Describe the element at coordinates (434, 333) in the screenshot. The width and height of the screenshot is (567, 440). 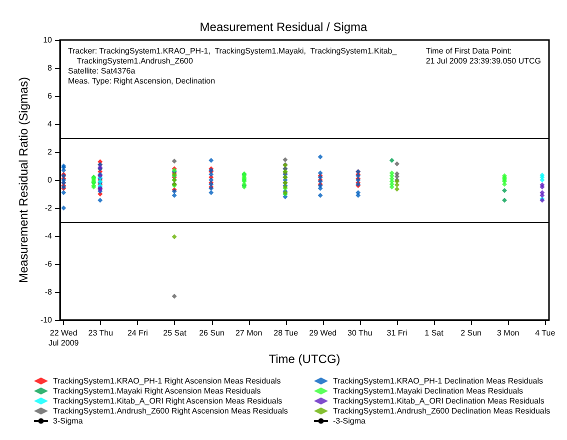
I see `x-tick-label: 1 Sat` at that location.